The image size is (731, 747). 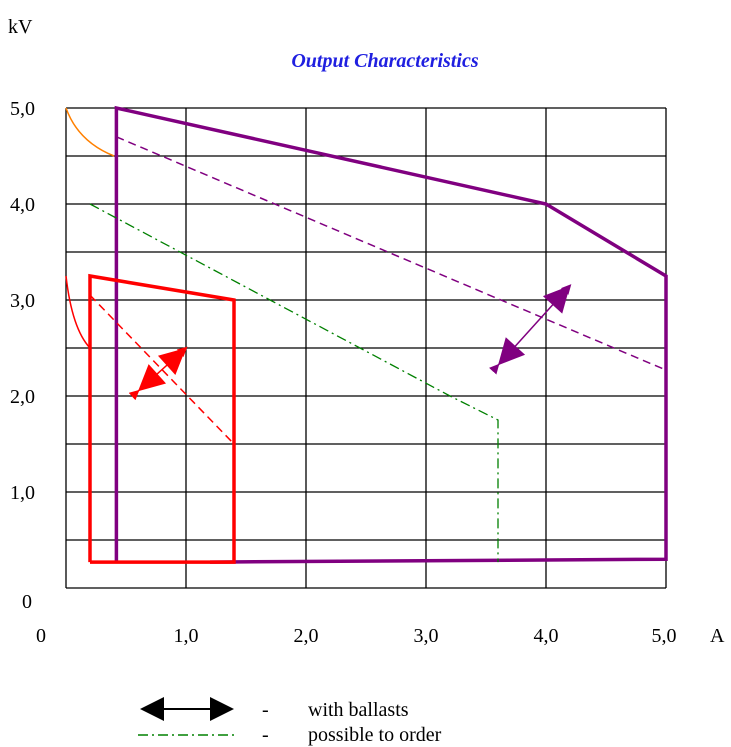 I want to click on x-tick-label: 4,0, so click(x=546, y=636).